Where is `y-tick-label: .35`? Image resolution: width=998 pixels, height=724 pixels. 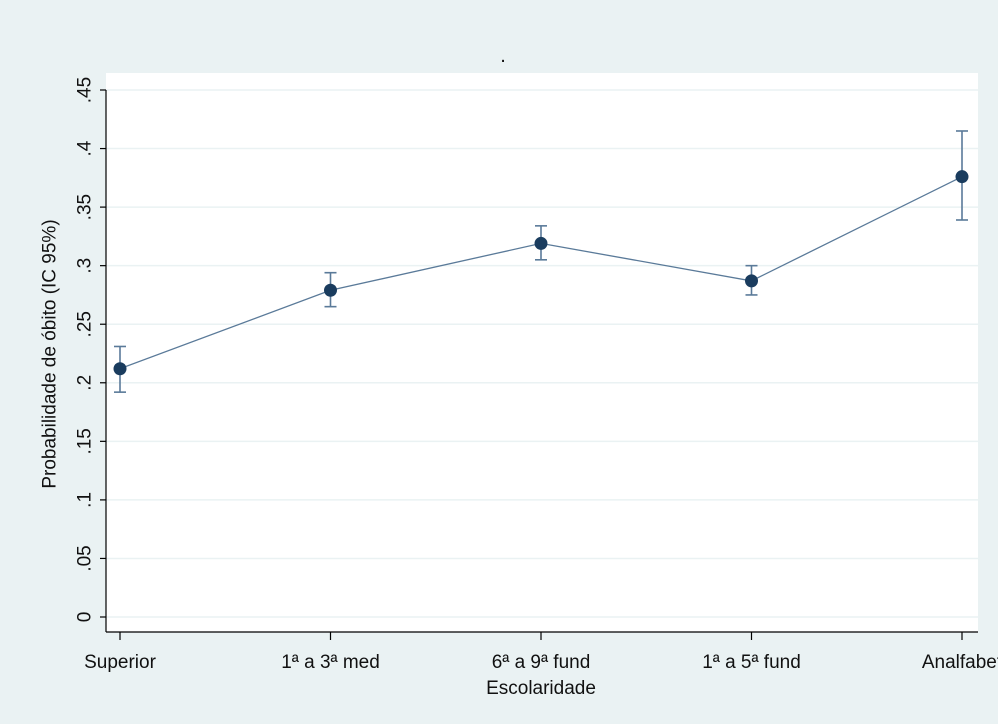 y-tick-label: .35 is located at coordinates (85, 207).